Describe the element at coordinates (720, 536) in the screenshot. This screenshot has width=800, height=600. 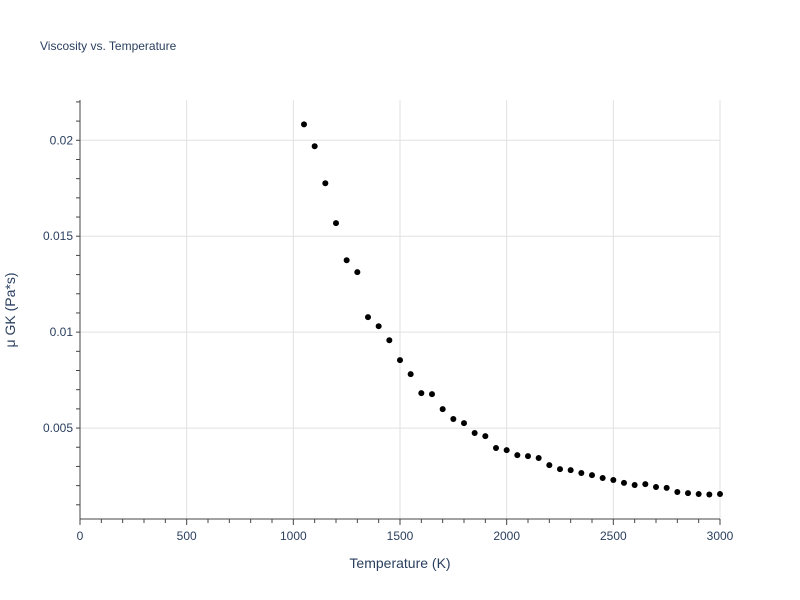
I see `x-tick-label: 3000` at that location.